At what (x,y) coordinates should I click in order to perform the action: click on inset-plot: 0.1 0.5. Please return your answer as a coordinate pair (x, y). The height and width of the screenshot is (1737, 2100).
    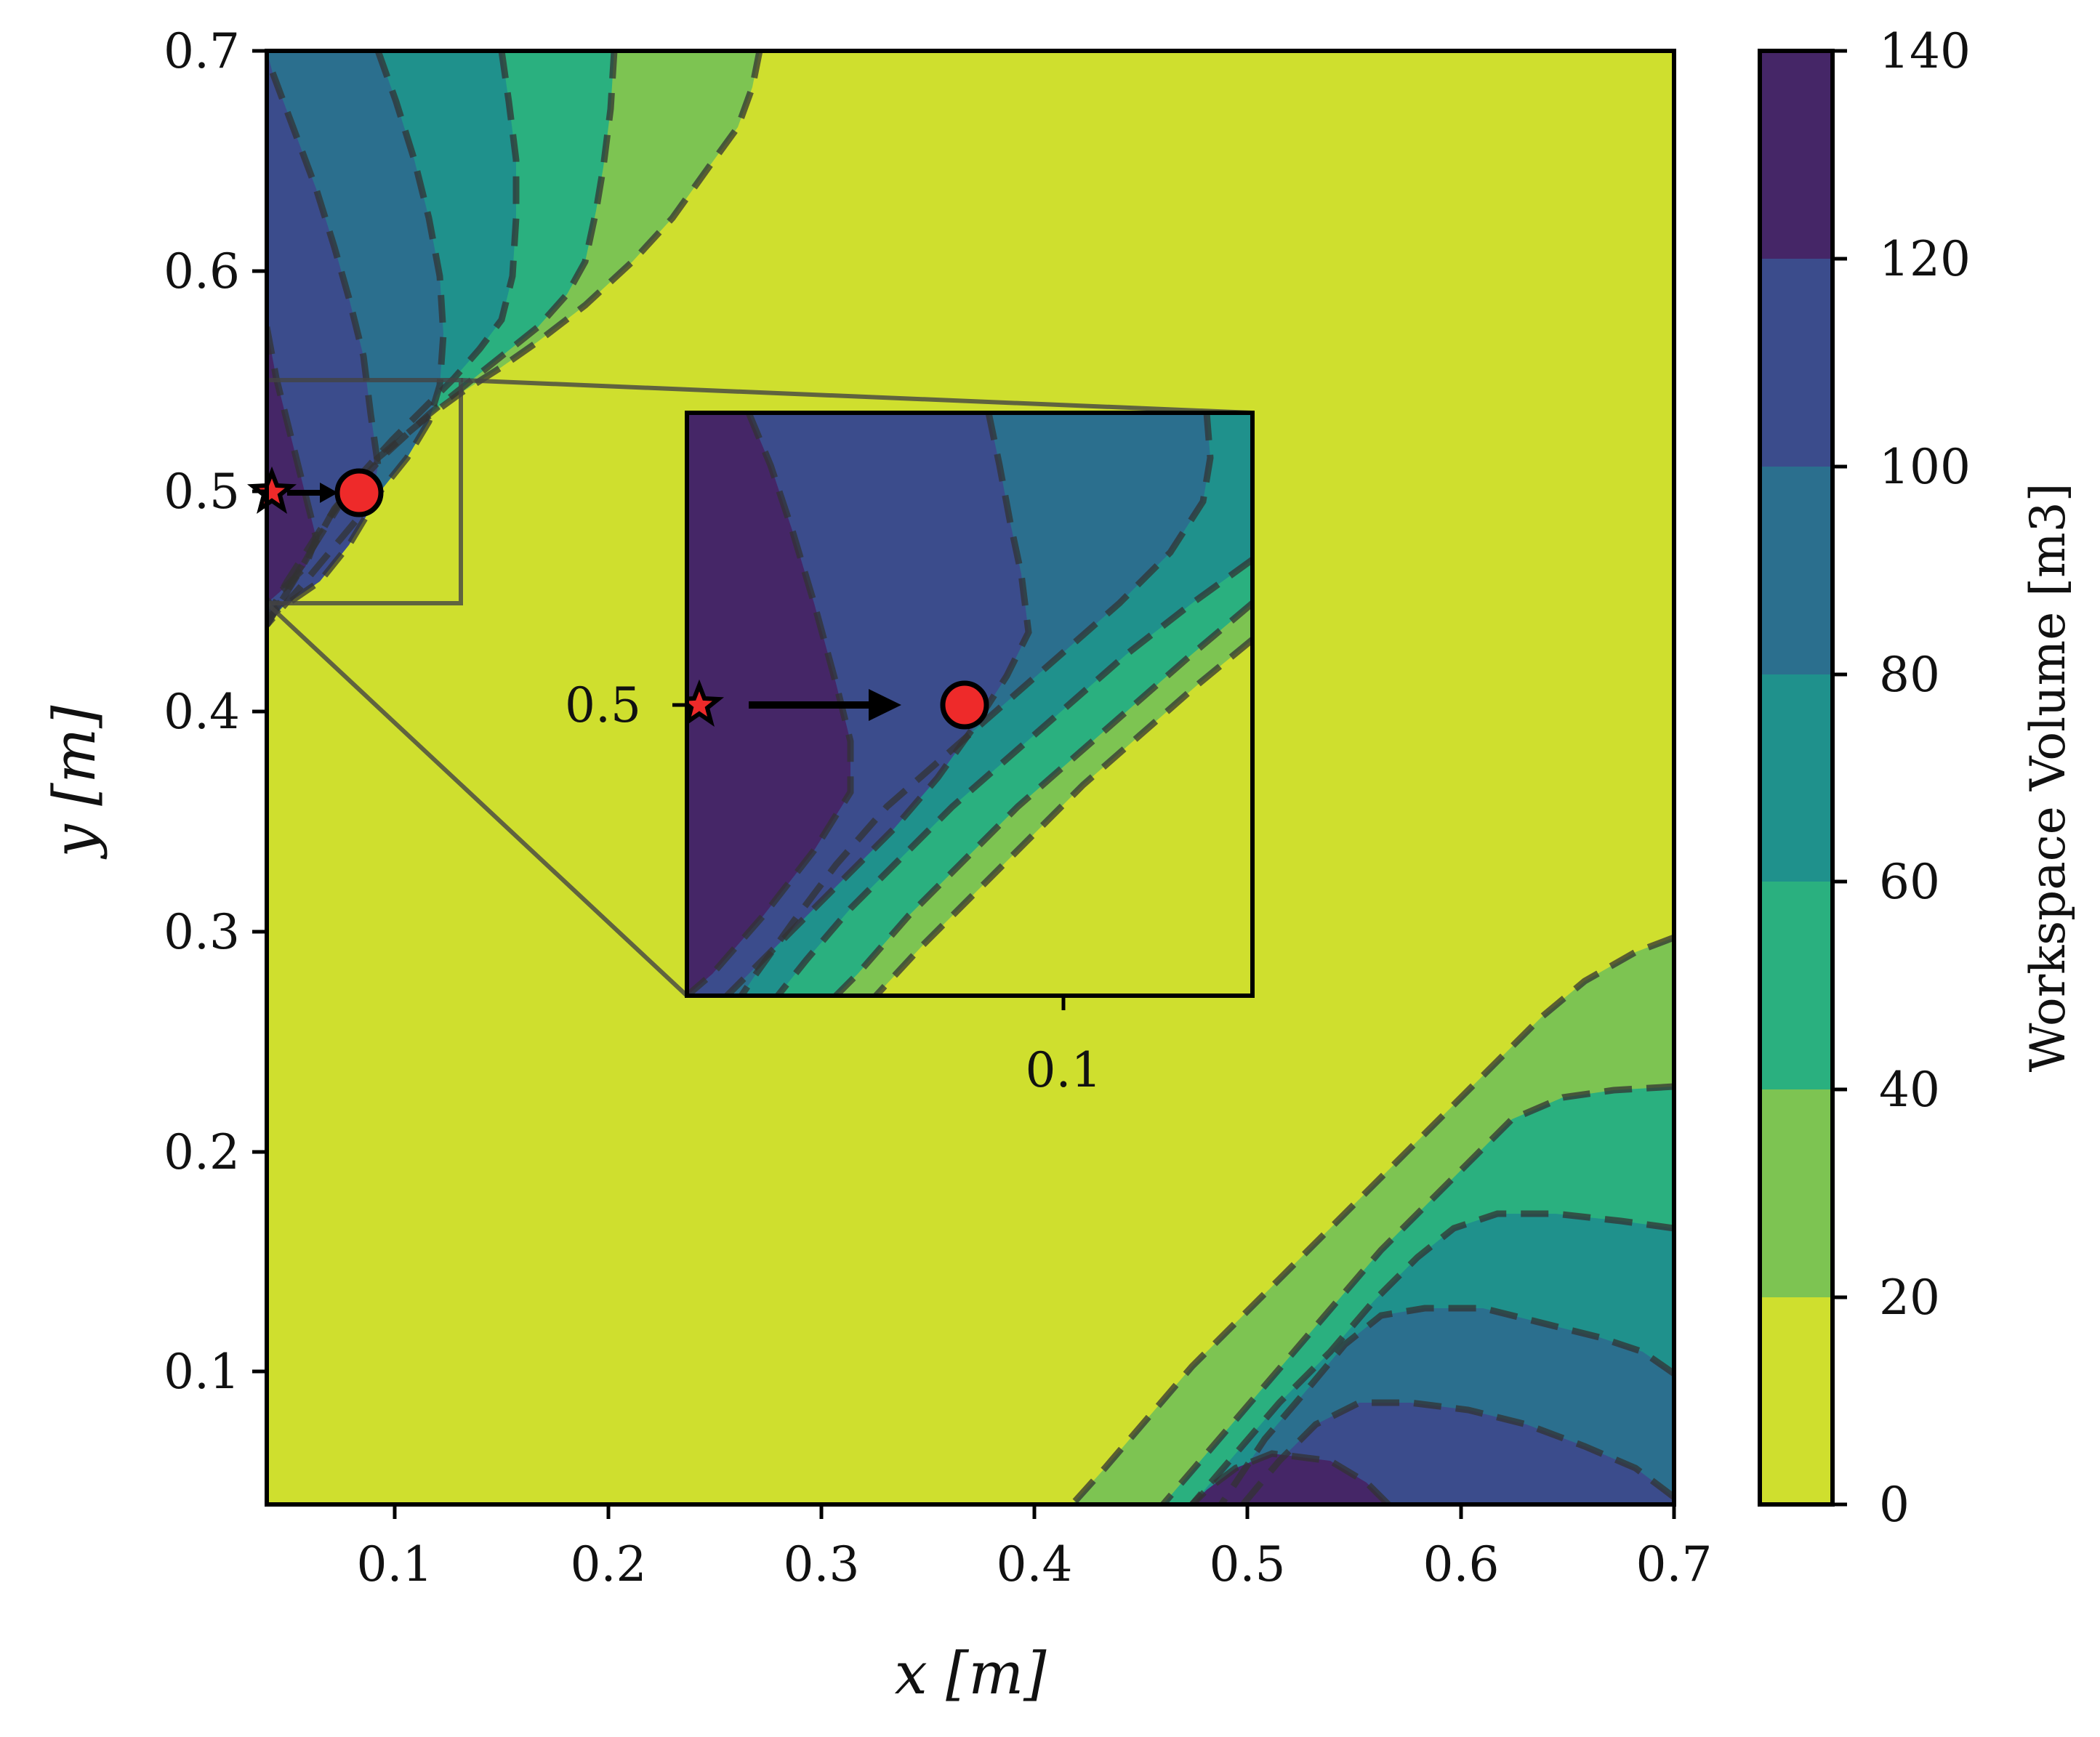
    Looking at the image, I should click on (910, 754).